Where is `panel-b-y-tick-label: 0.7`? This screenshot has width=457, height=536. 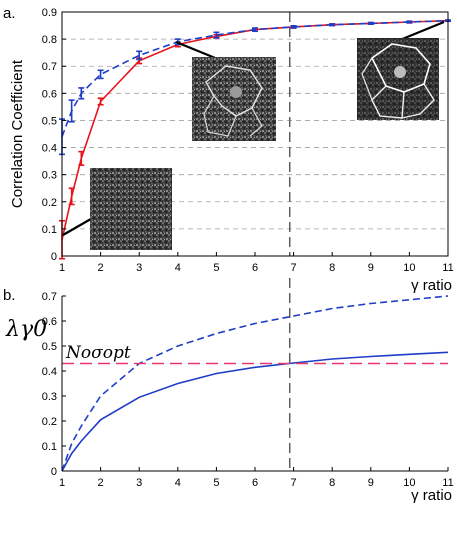 panel-b-y-tick-label: 0.7 is located at coordinates (49, 297).